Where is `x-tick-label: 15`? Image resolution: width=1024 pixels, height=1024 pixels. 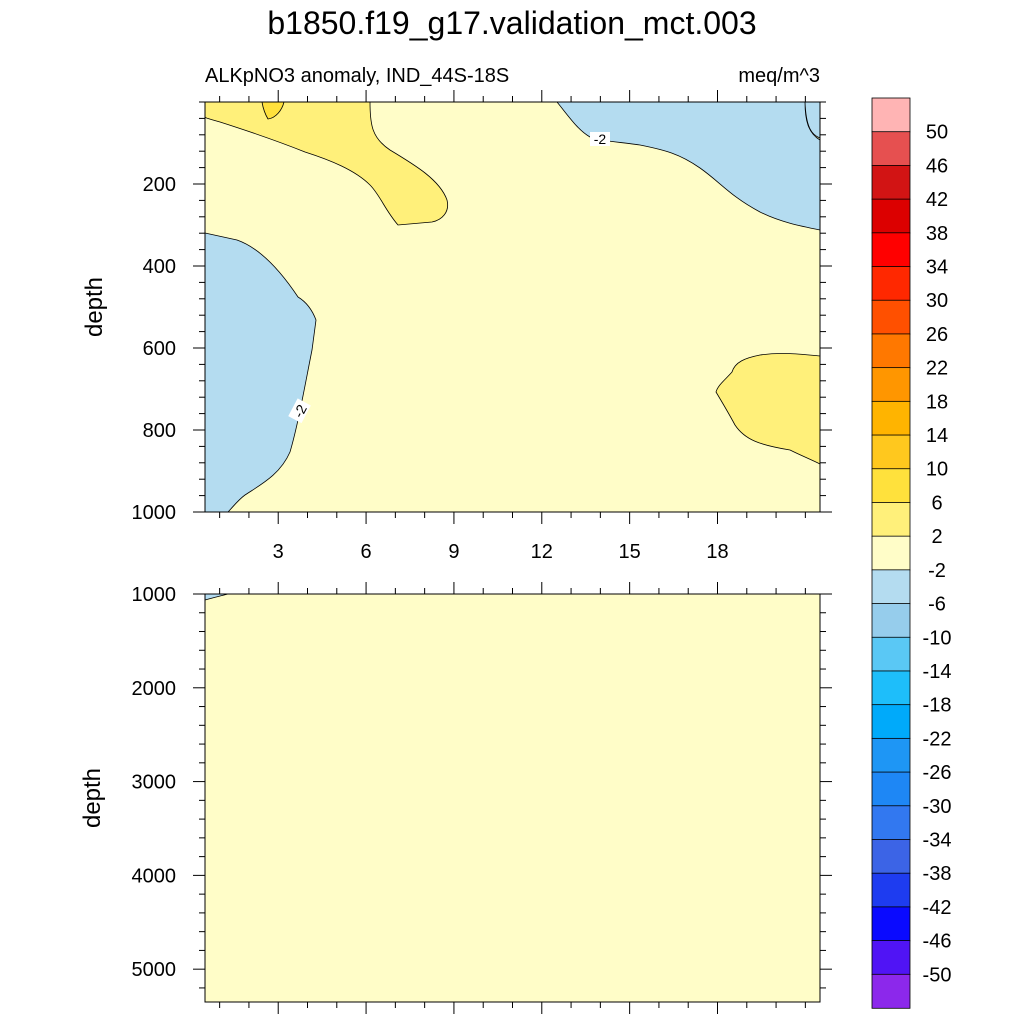 x-tick-label: 15 is located at coordinates (630, 552).